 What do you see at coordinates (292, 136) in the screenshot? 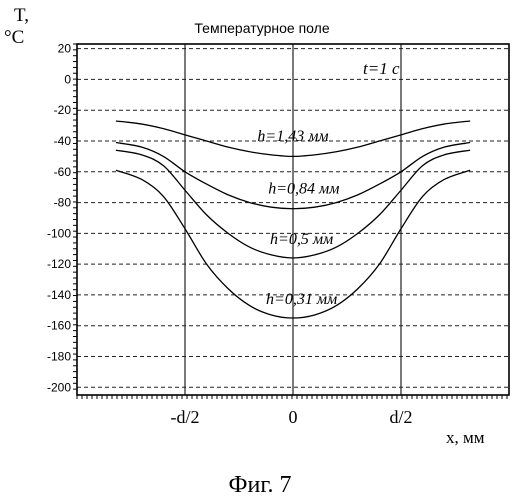
I see `series-label: h=1,43 мм` at bounding box center [292, 136].